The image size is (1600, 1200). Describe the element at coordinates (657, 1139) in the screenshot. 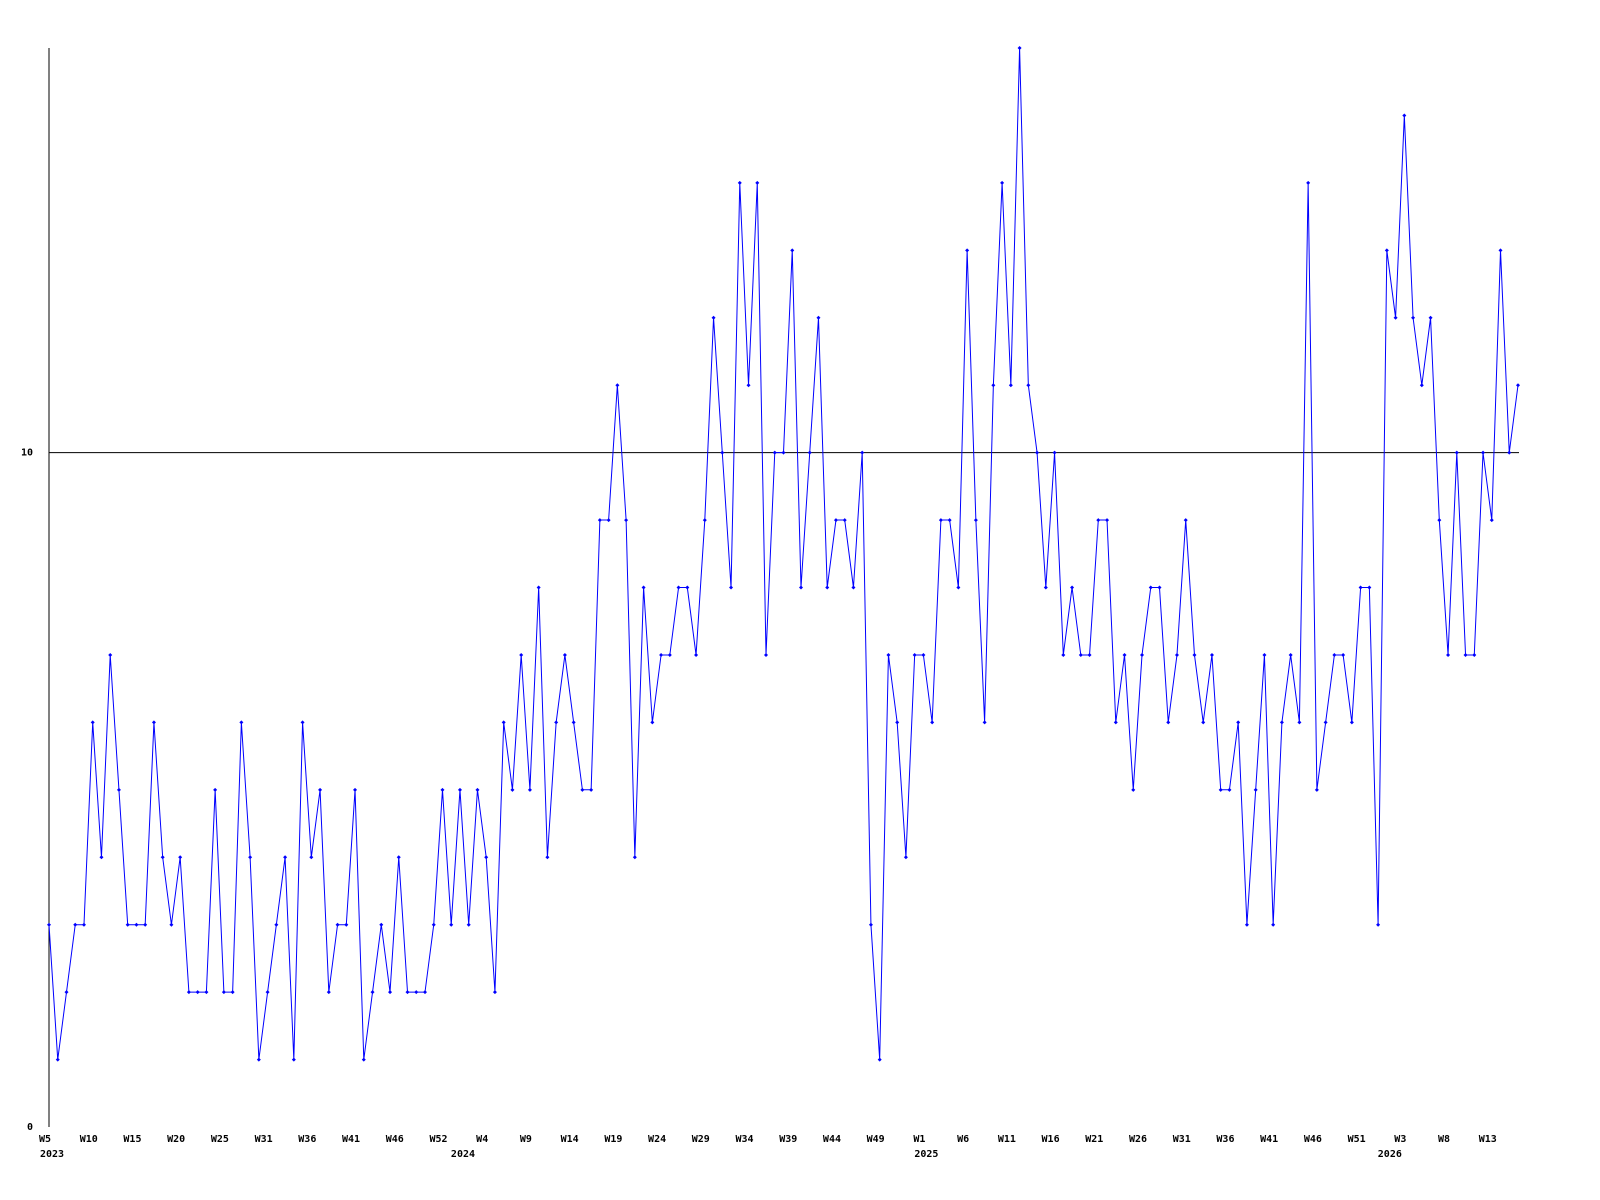

I see `x-tick-label: W24` at that location.